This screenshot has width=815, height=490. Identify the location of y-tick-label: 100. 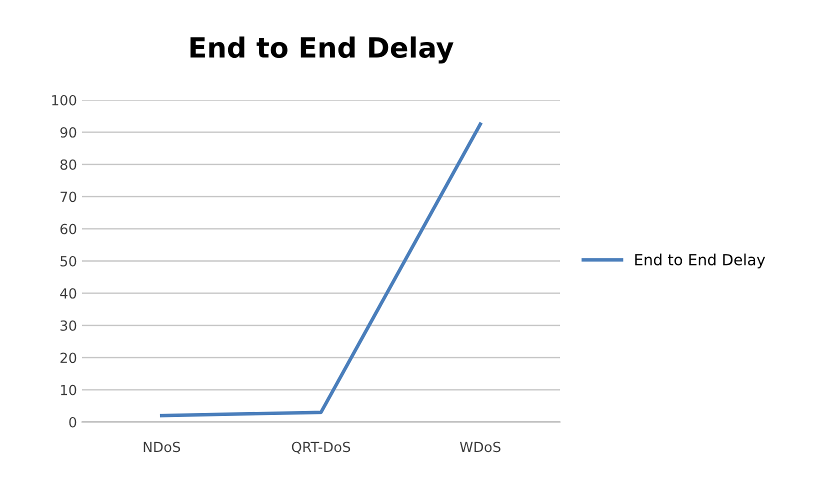
(64, 100).